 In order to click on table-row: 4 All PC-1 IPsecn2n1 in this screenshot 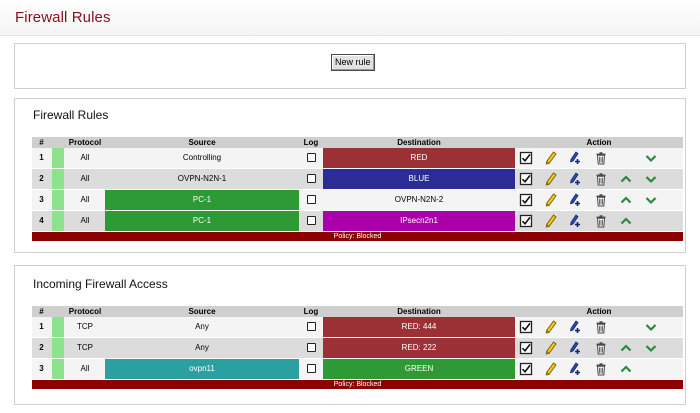, I will do `click(357, 221)`.